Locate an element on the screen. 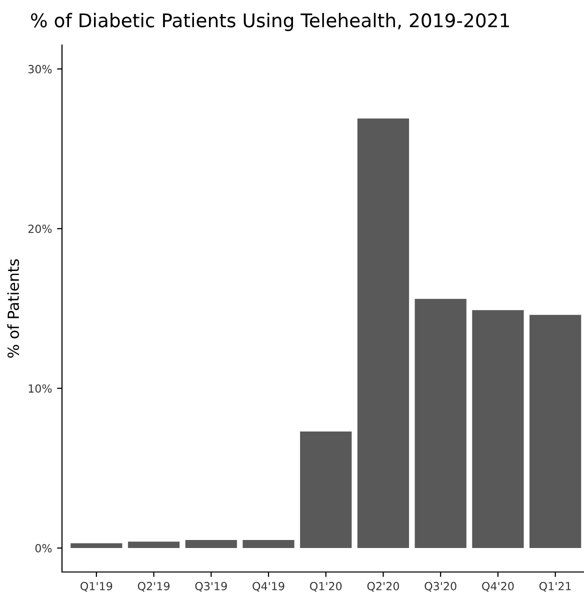 The height and width of the screenshot is (592, 584). x-tick-label: Q1'20 is located at coordinates (326, 587).